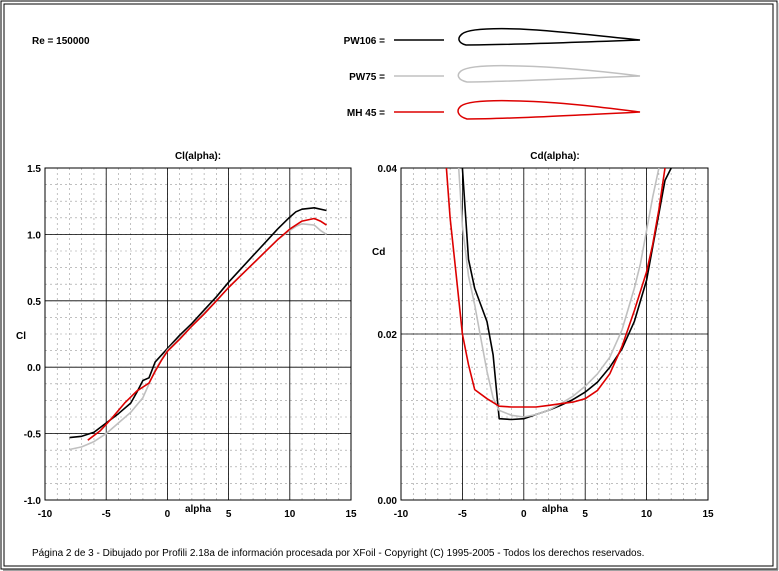 Image resolution: width=779 pixels, height=571 pixels. What do you see at coordinates (34, 169) in the screenshot?
I see `y-tick-label: 1.5` at bounding box center [34, 169].